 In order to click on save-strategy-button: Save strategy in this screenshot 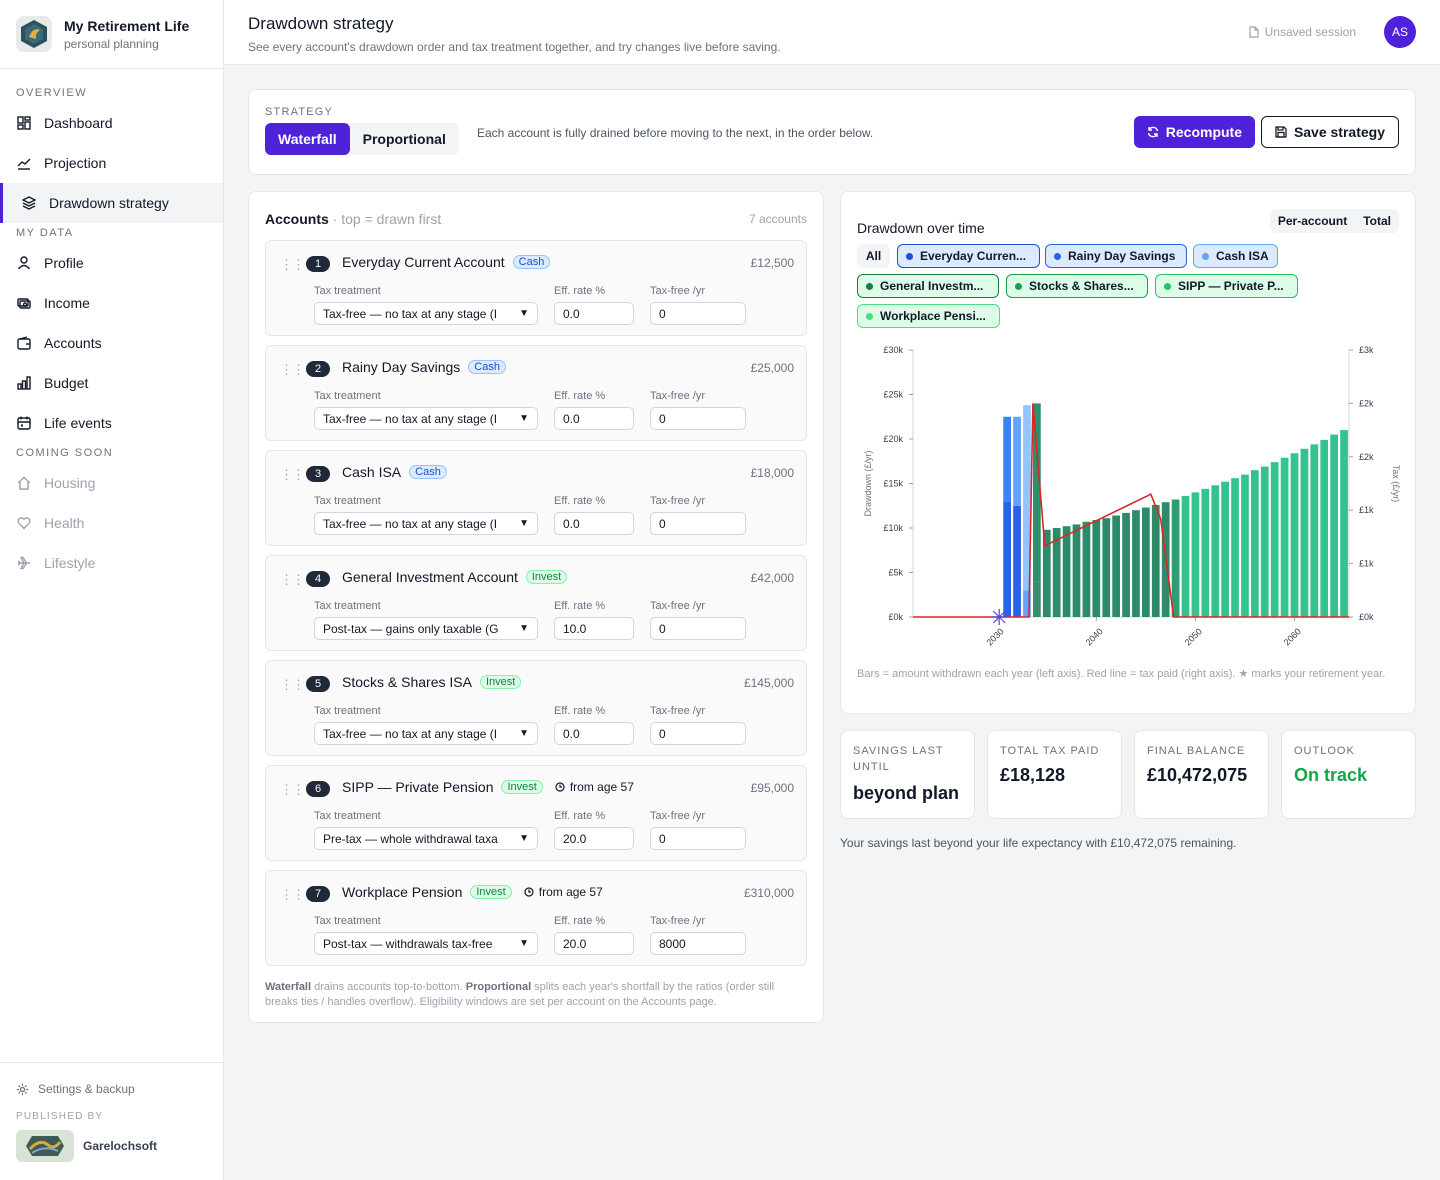, I will do `click(1329, 132)`.